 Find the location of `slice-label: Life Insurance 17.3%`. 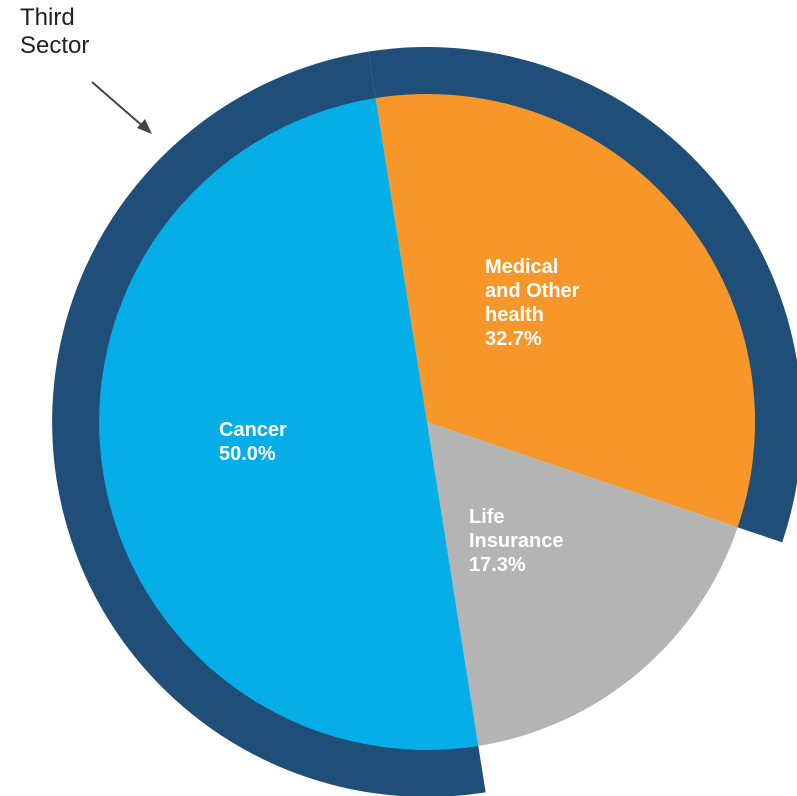

slice-label: Life Insurance 17.3% is located at coordinates (519, 541).